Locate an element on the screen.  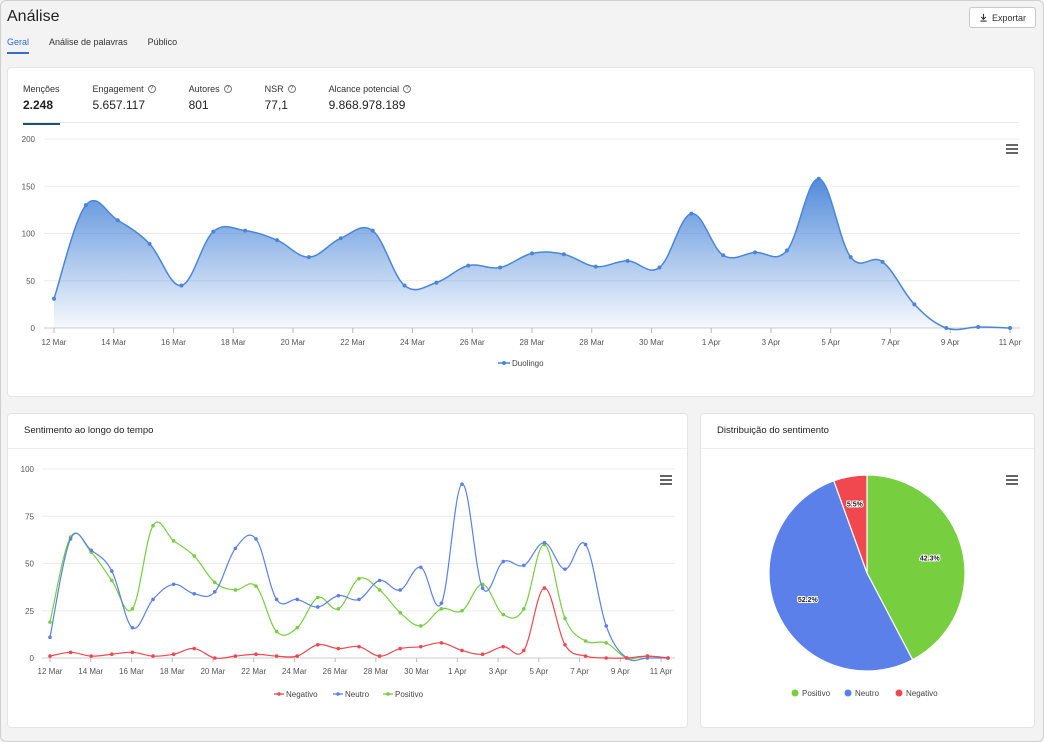
tab-geral: Geral is located at coordinates (18, 45).